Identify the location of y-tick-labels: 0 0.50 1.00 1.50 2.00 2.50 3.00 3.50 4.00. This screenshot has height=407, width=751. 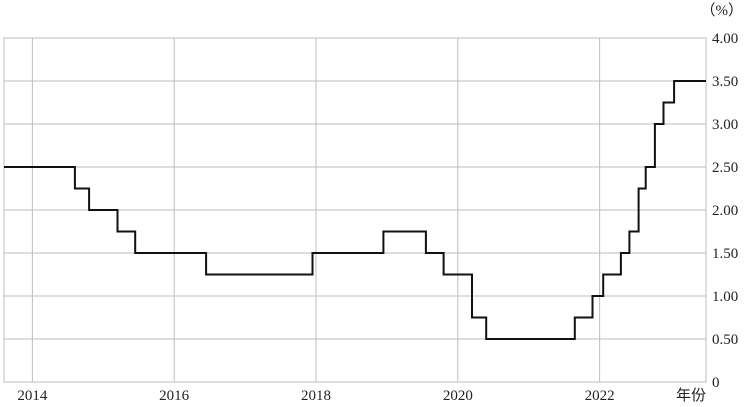
(725, 211).